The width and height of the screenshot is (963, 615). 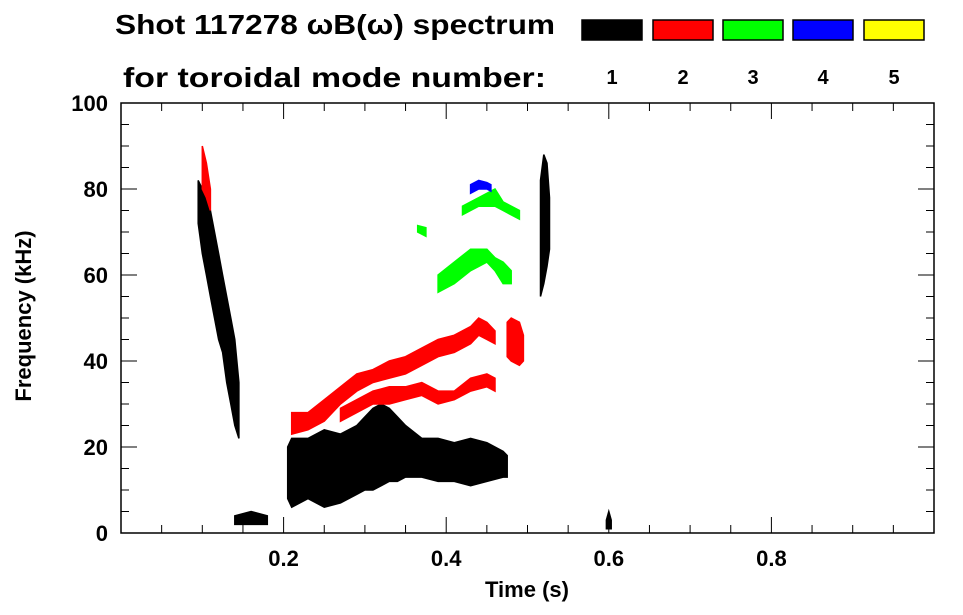 I want to click on y-tick-label: 40, so click(x=96, y=361).